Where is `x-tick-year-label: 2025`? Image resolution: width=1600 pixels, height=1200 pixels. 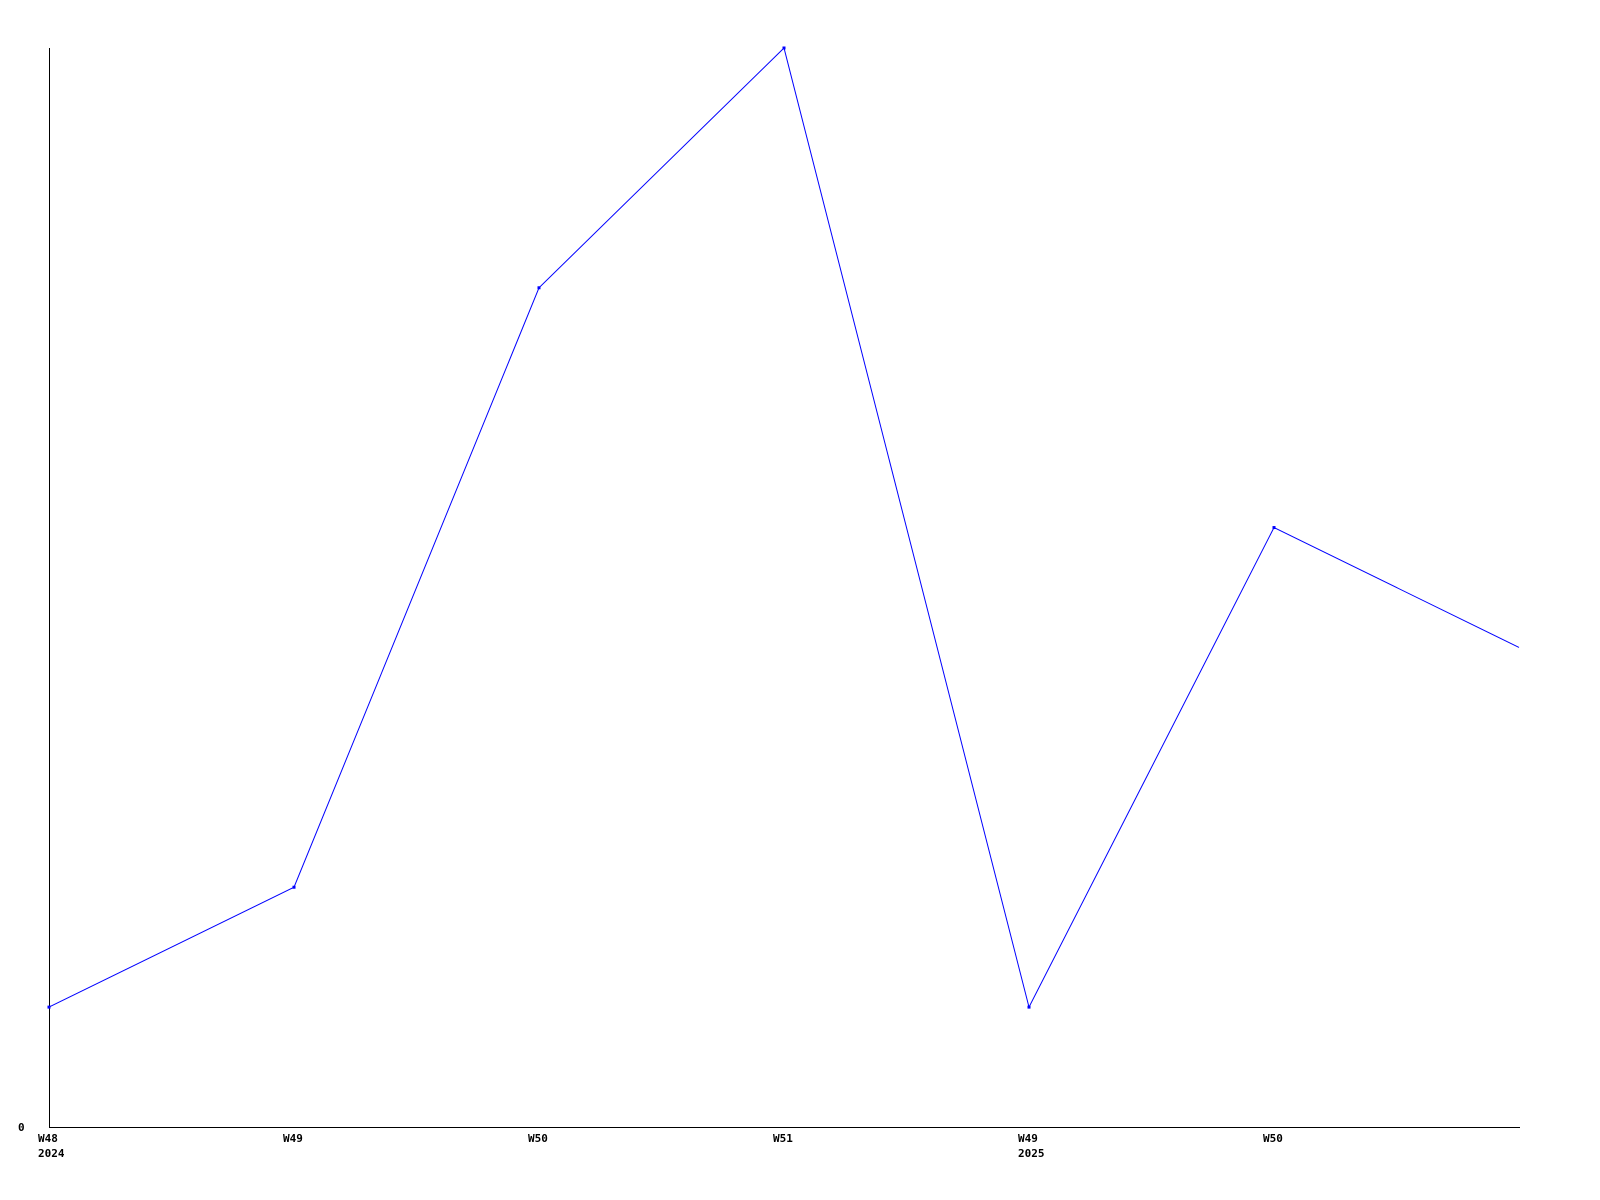 x-tick-year-label: 2025 is located at coordinates (1031, 1153).